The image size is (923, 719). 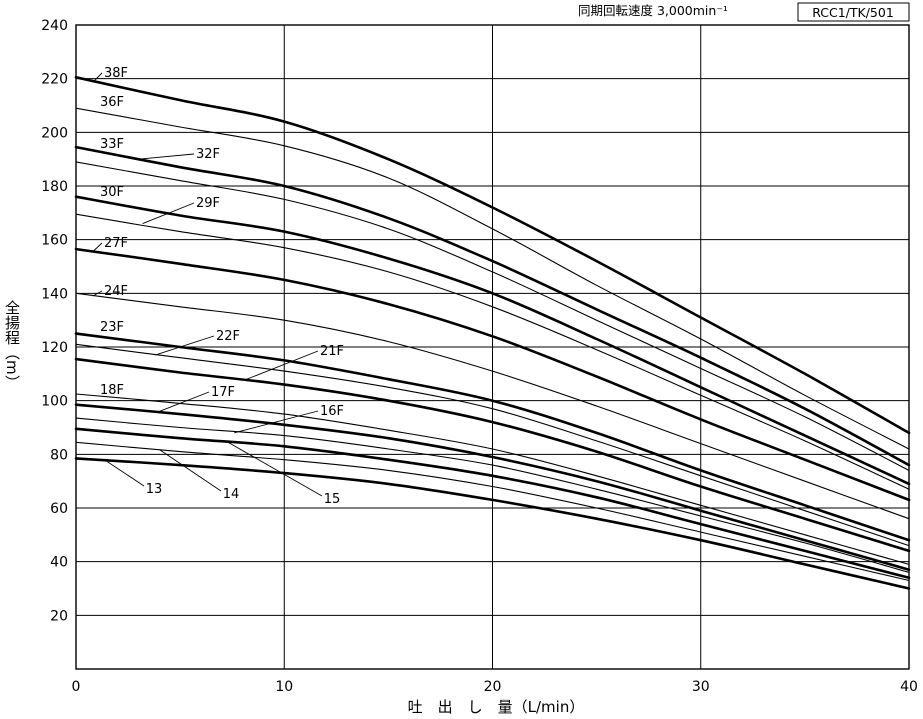 What do you see at coordinates (54, 26) in the screenshot?
I see `y-tick-label-240: 240` at bounding box center [54, 26].